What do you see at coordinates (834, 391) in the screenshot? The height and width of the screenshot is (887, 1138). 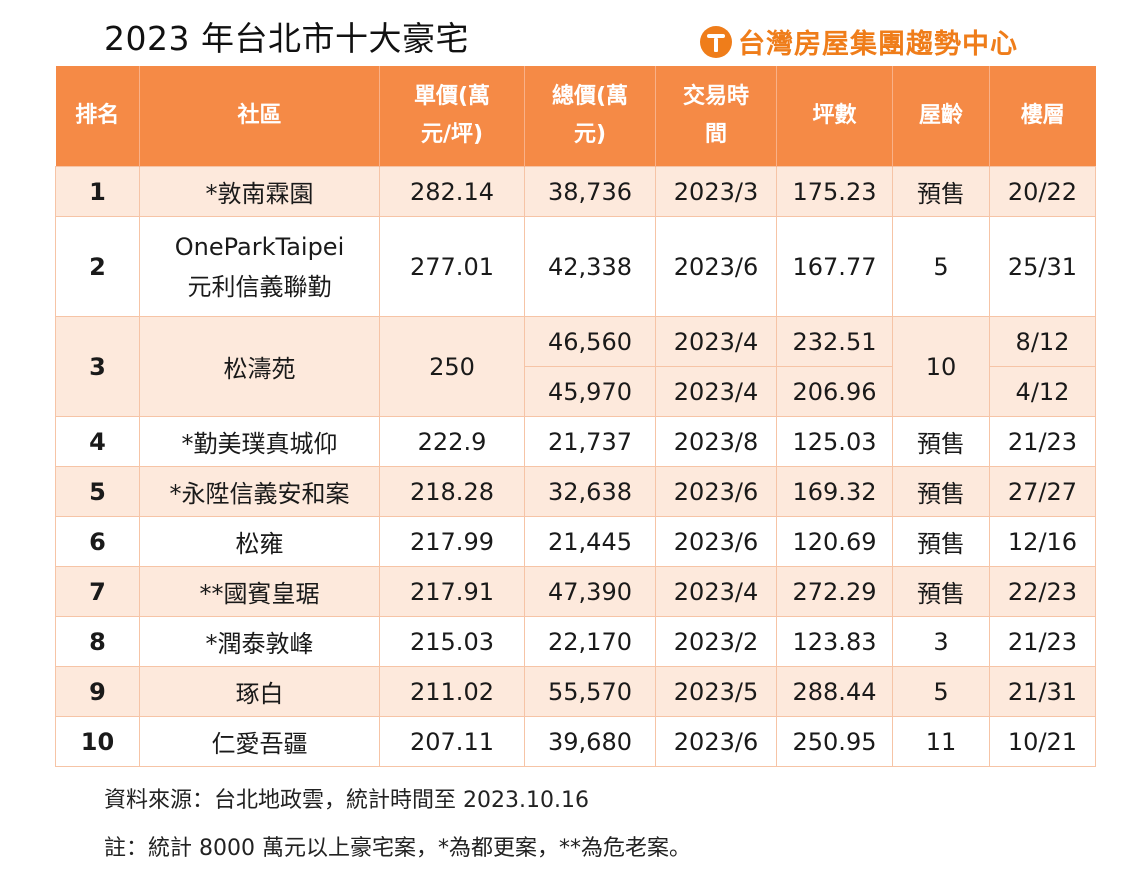 I see `cell-area: 206.96` at bounding box center [834, 391].